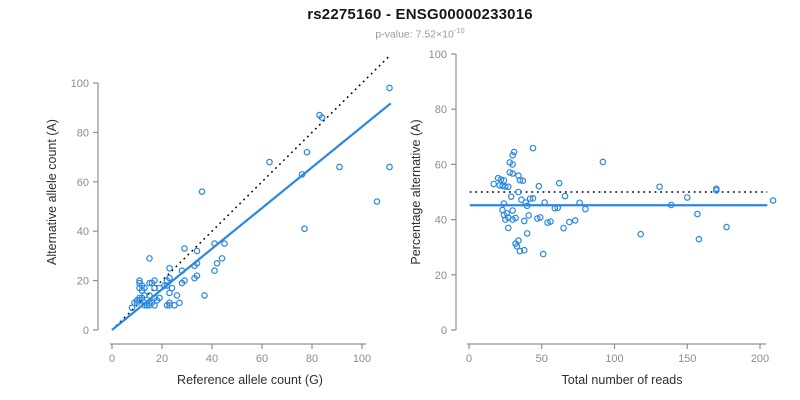 This screenshot has height=400, width=800. Describe the element at coordinates (262, 359) in the screenshot. I see `x-tick-label: 60` at that location.